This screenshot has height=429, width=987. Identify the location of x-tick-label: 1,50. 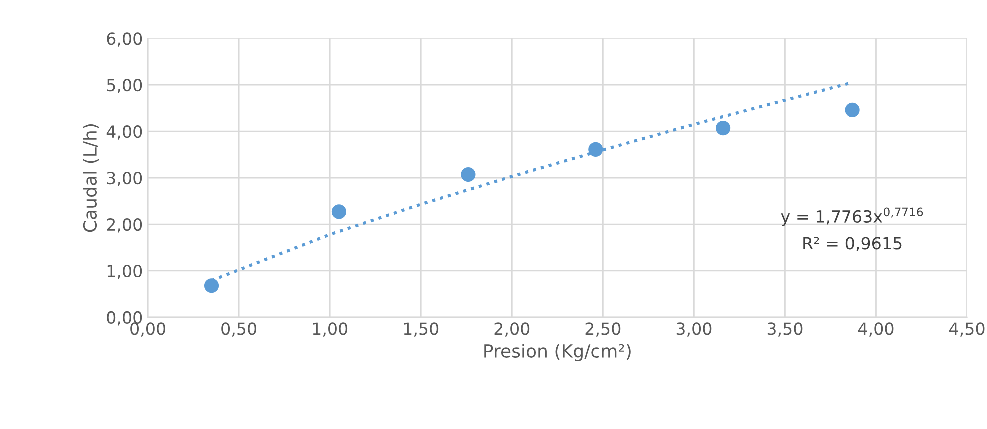
(421, 329).